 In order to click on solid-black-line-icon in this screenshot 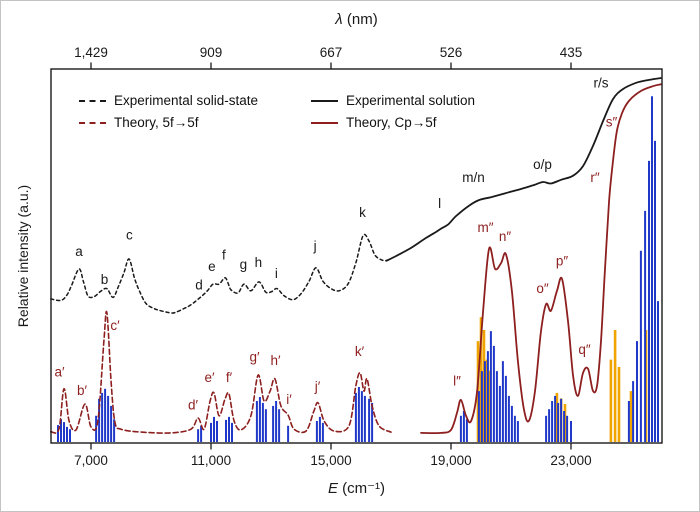, I will do `click(324, 100)`.